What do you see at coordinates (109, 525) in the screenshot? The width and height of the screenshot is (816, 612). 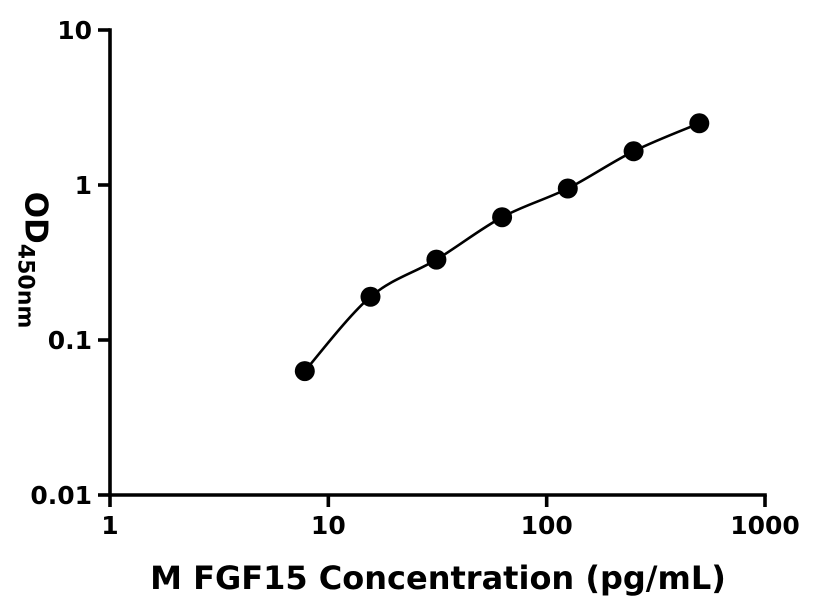 I see `x-tick-label: 1` at bounding box center [109, 525].